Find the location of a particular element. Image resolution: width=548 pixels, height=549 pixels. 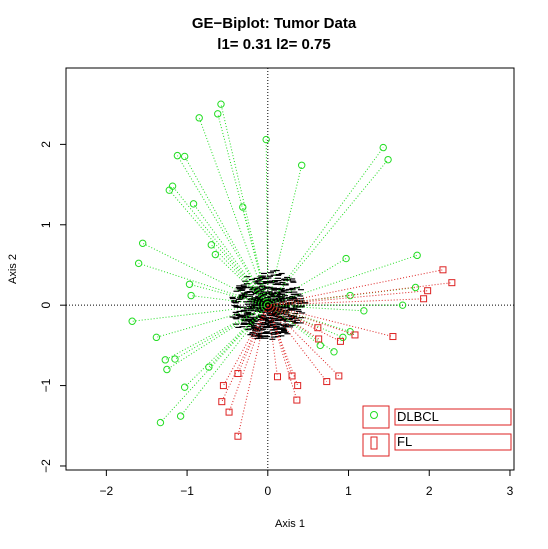

legend-marker-box-fl is located at coordinates (376, 445).